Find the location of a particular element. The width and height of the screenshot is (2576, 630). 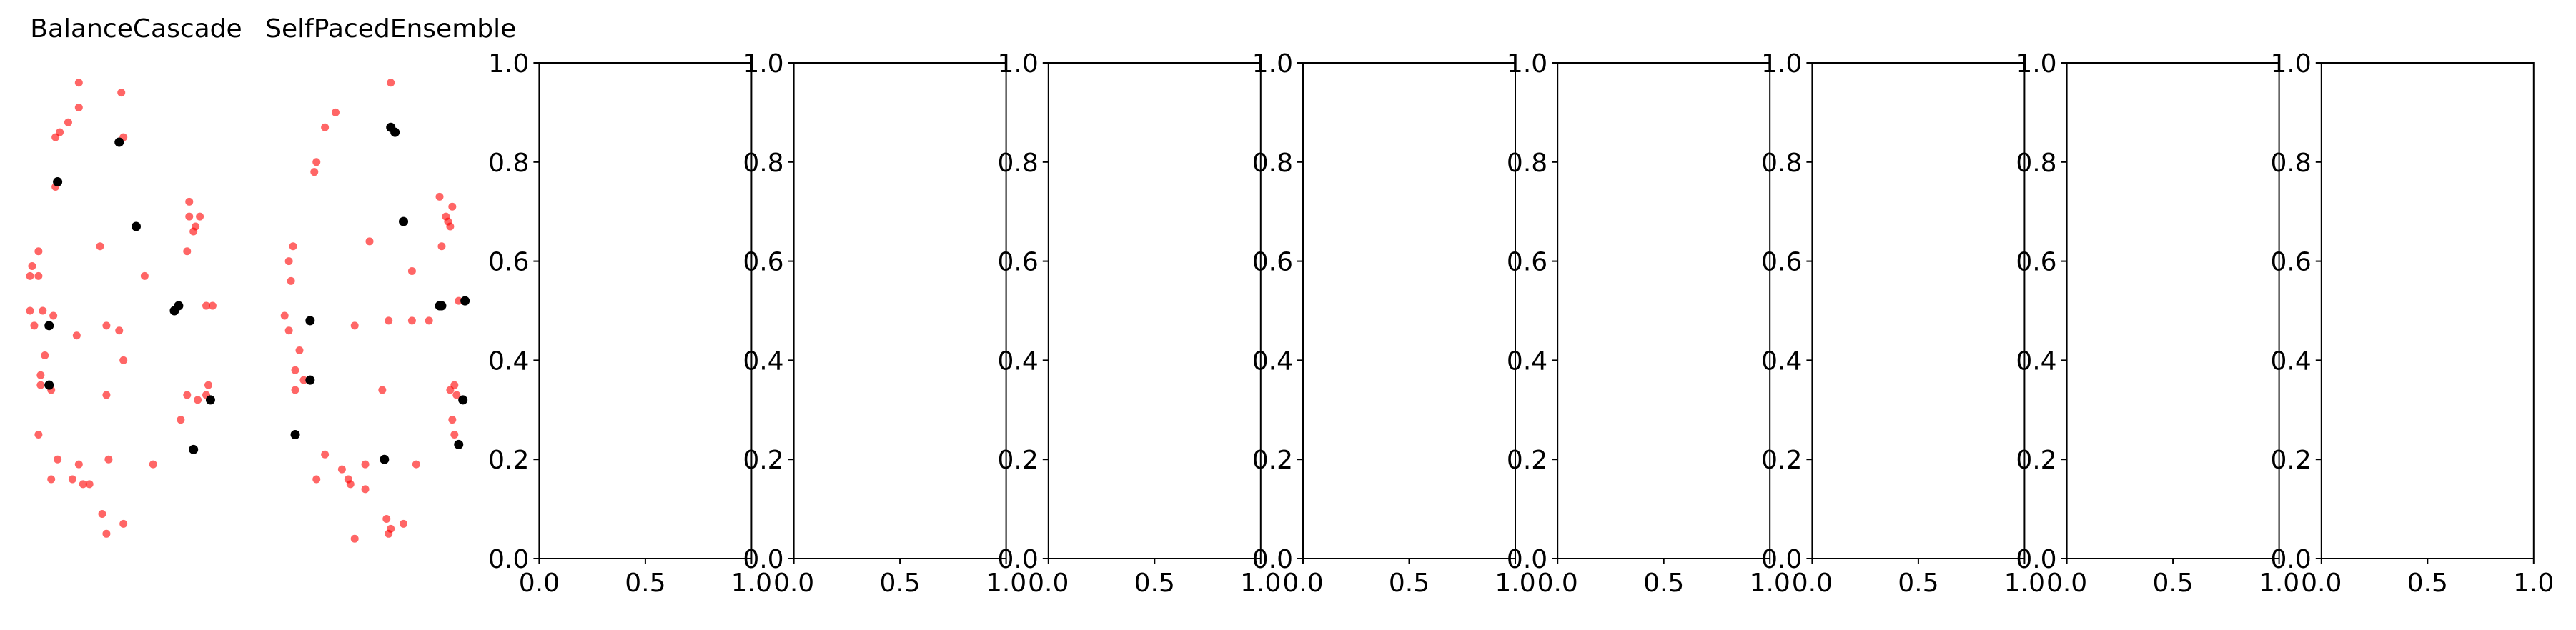

subplot-8: 0.0 0.5 1.0 0.0 0.2 0.4 0.6 0.8 1.0 is located at coordinates (1903, 323).